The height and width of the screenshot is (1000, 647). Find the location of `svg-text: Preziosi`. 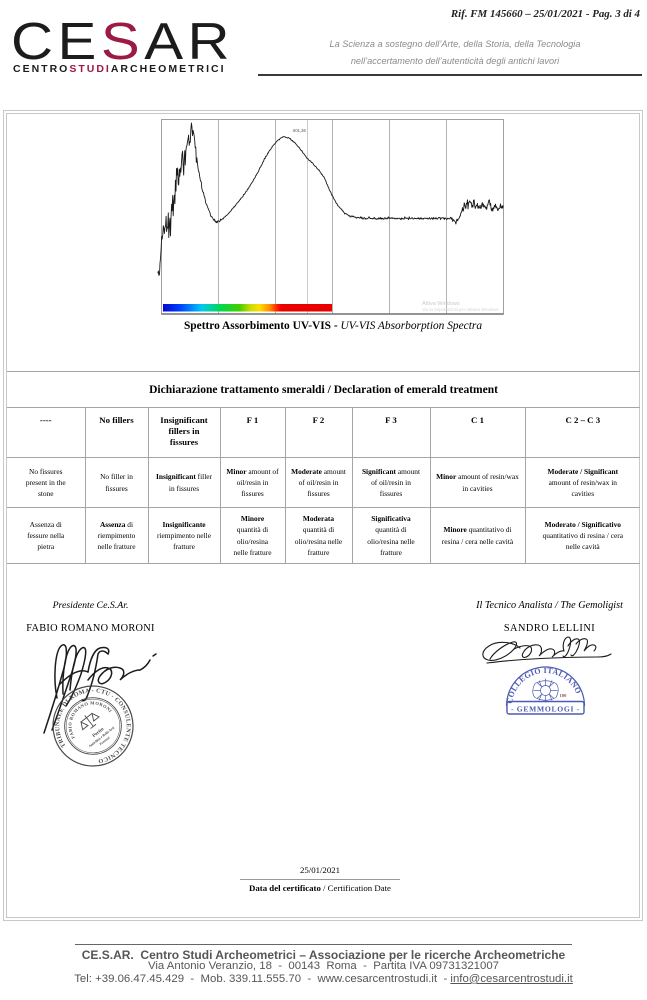

svg-text: Preziosi is located at coordinates (105, 741).